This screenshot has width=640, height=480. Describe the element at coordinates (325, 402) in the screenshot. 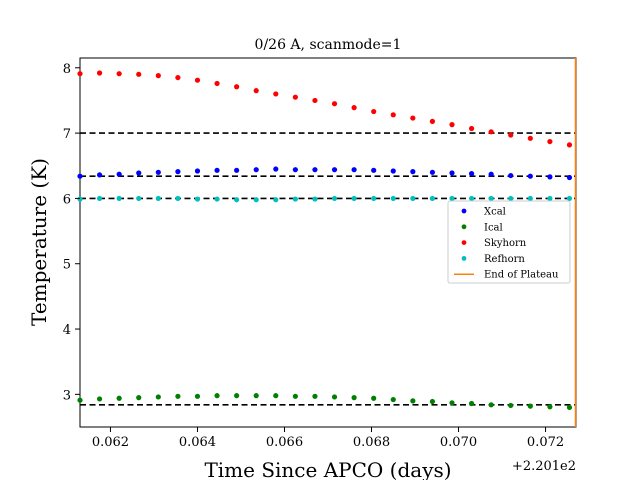

I see `series-ical` at that location.